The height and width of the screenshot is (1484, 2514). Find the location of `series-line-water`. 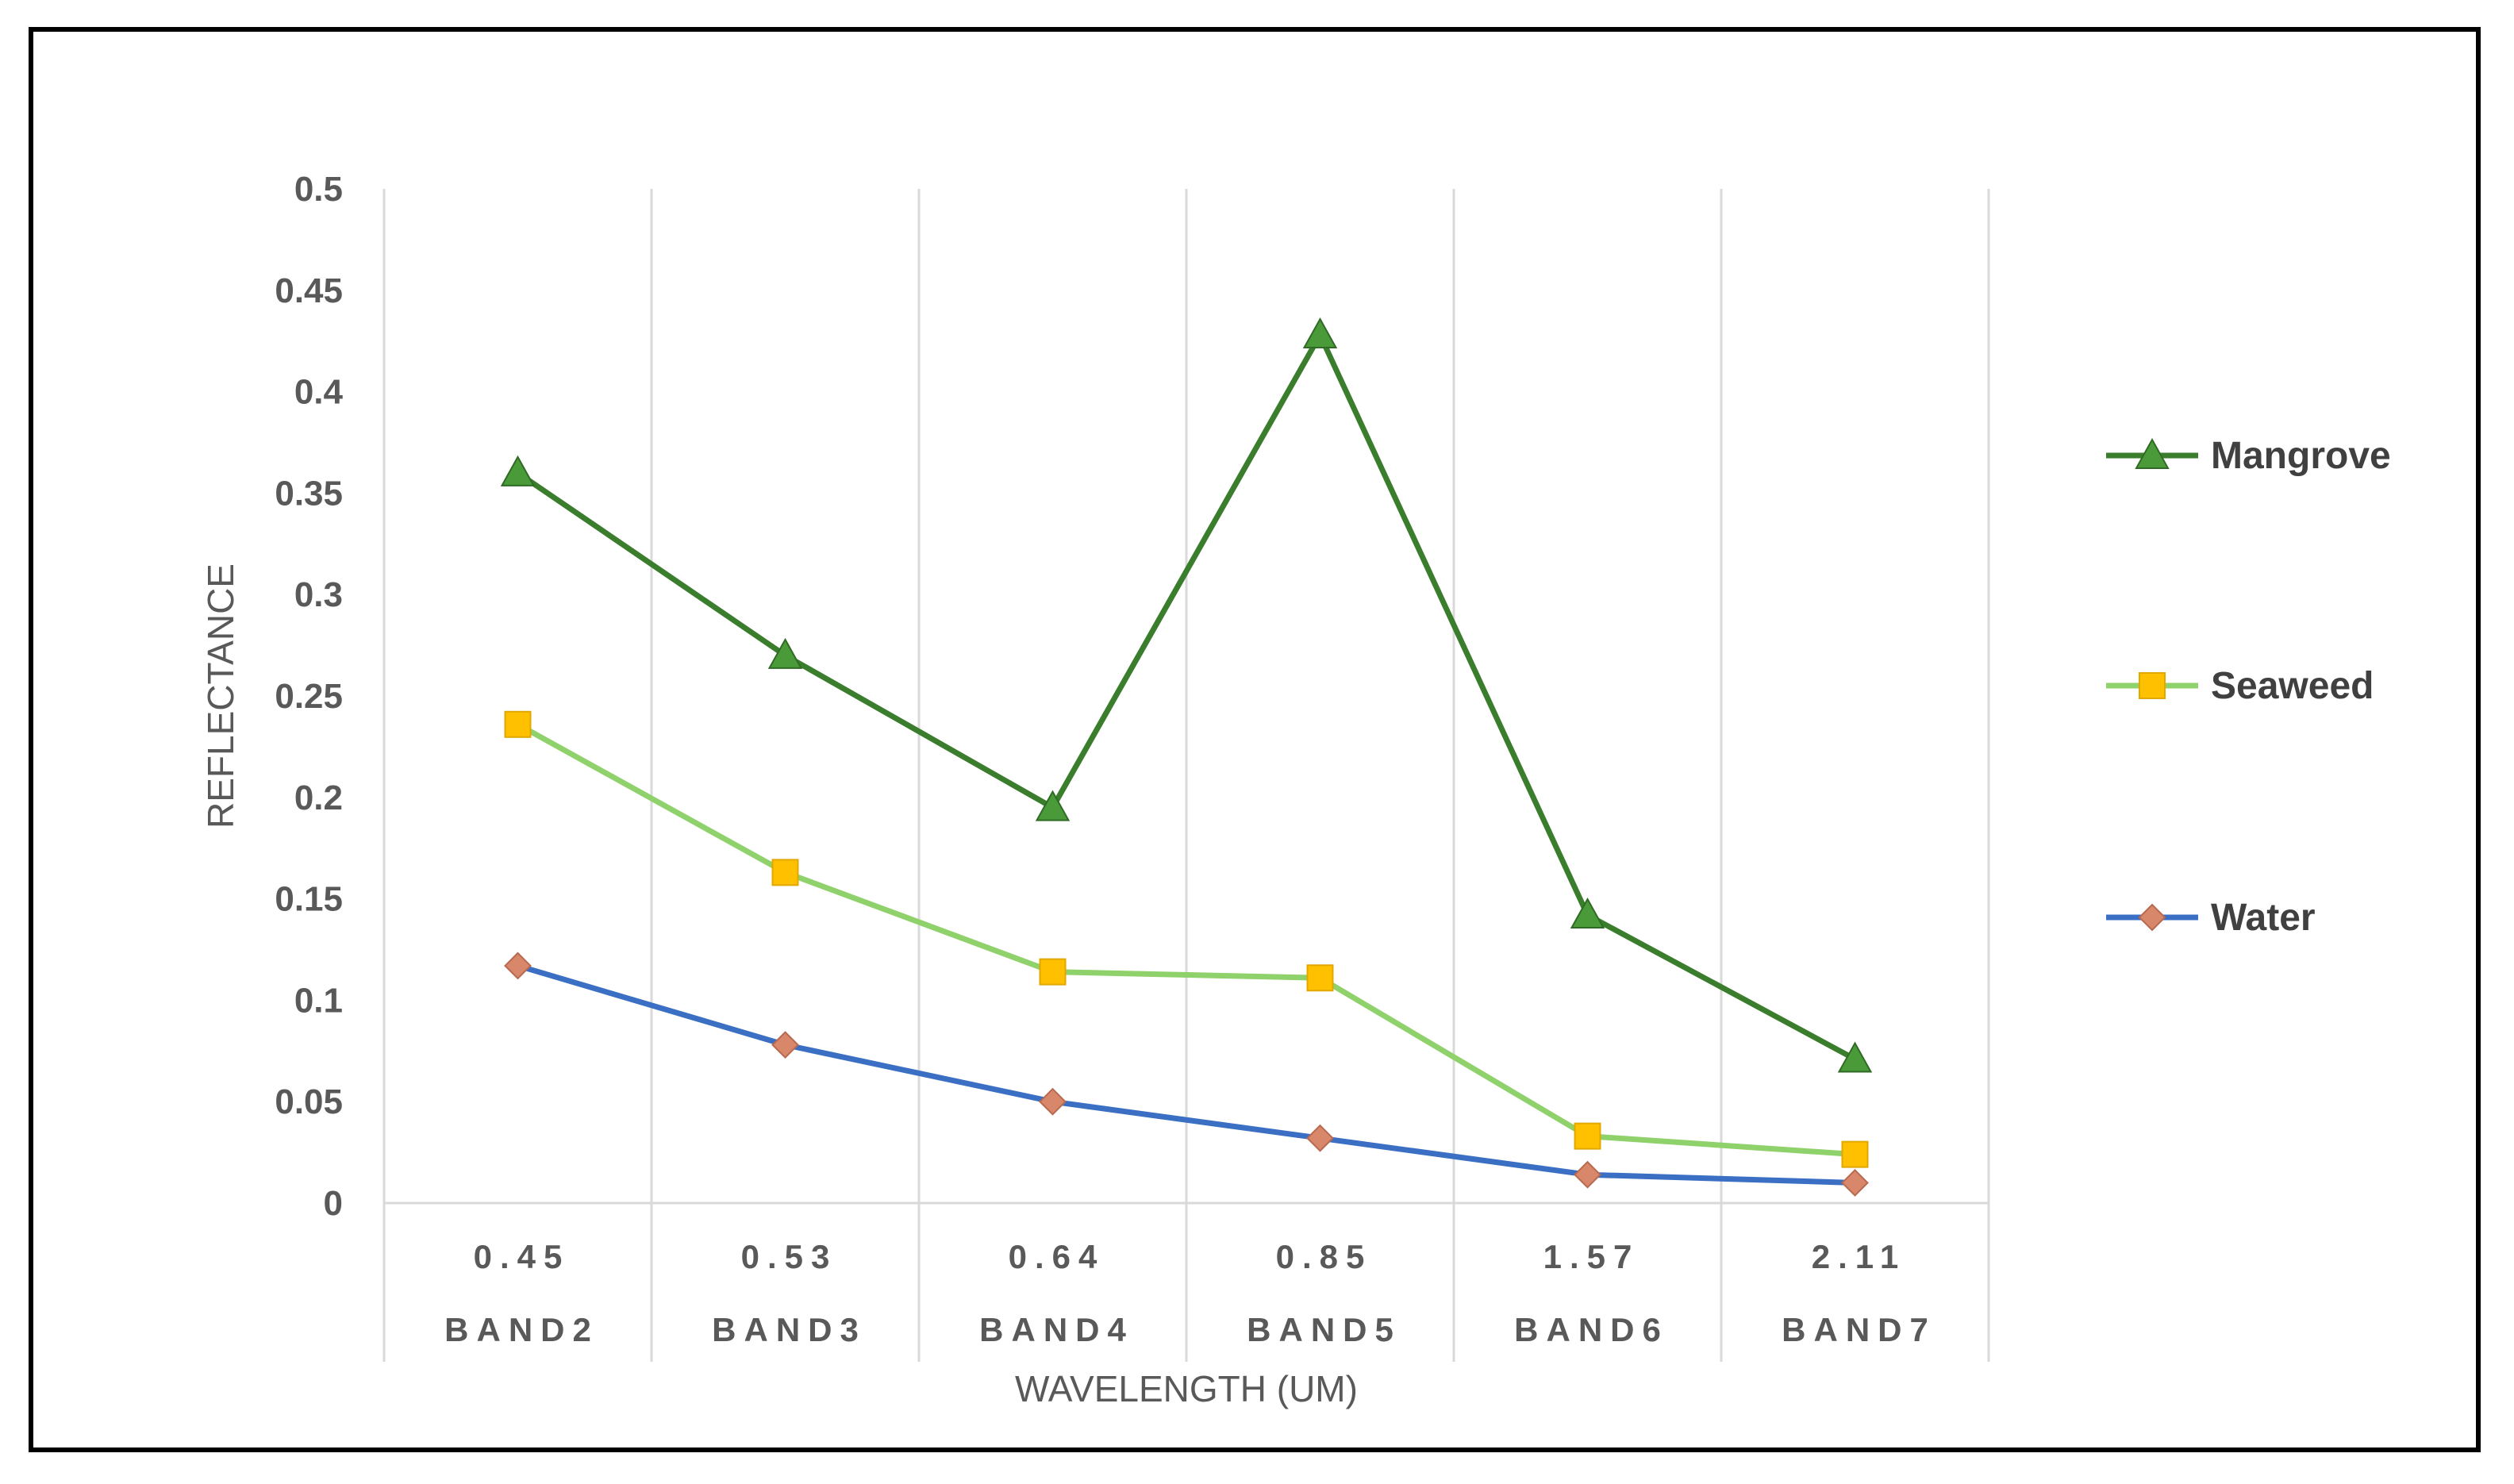

series-line-water is located at coordinates (1186, 1074).